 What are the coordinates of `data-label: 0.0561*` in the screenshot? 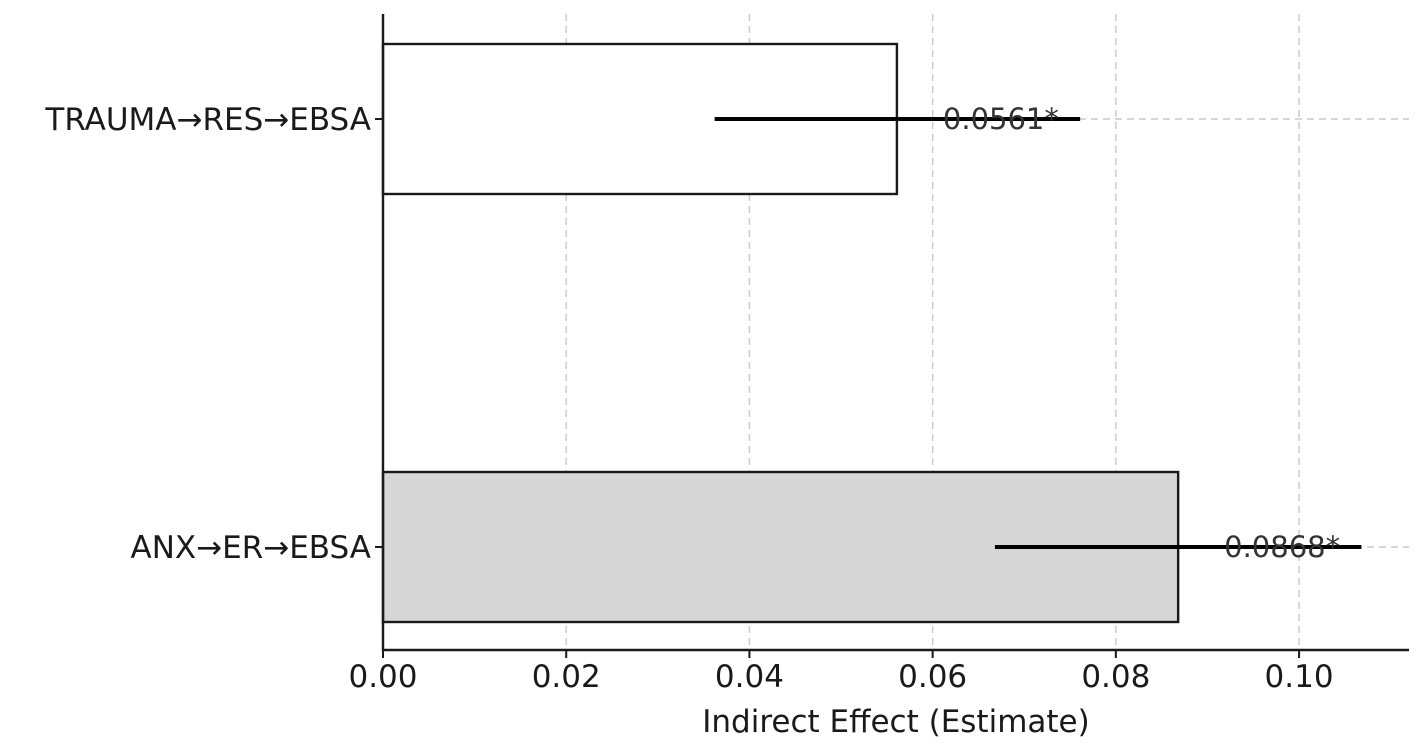 It's located at (1001, 119).